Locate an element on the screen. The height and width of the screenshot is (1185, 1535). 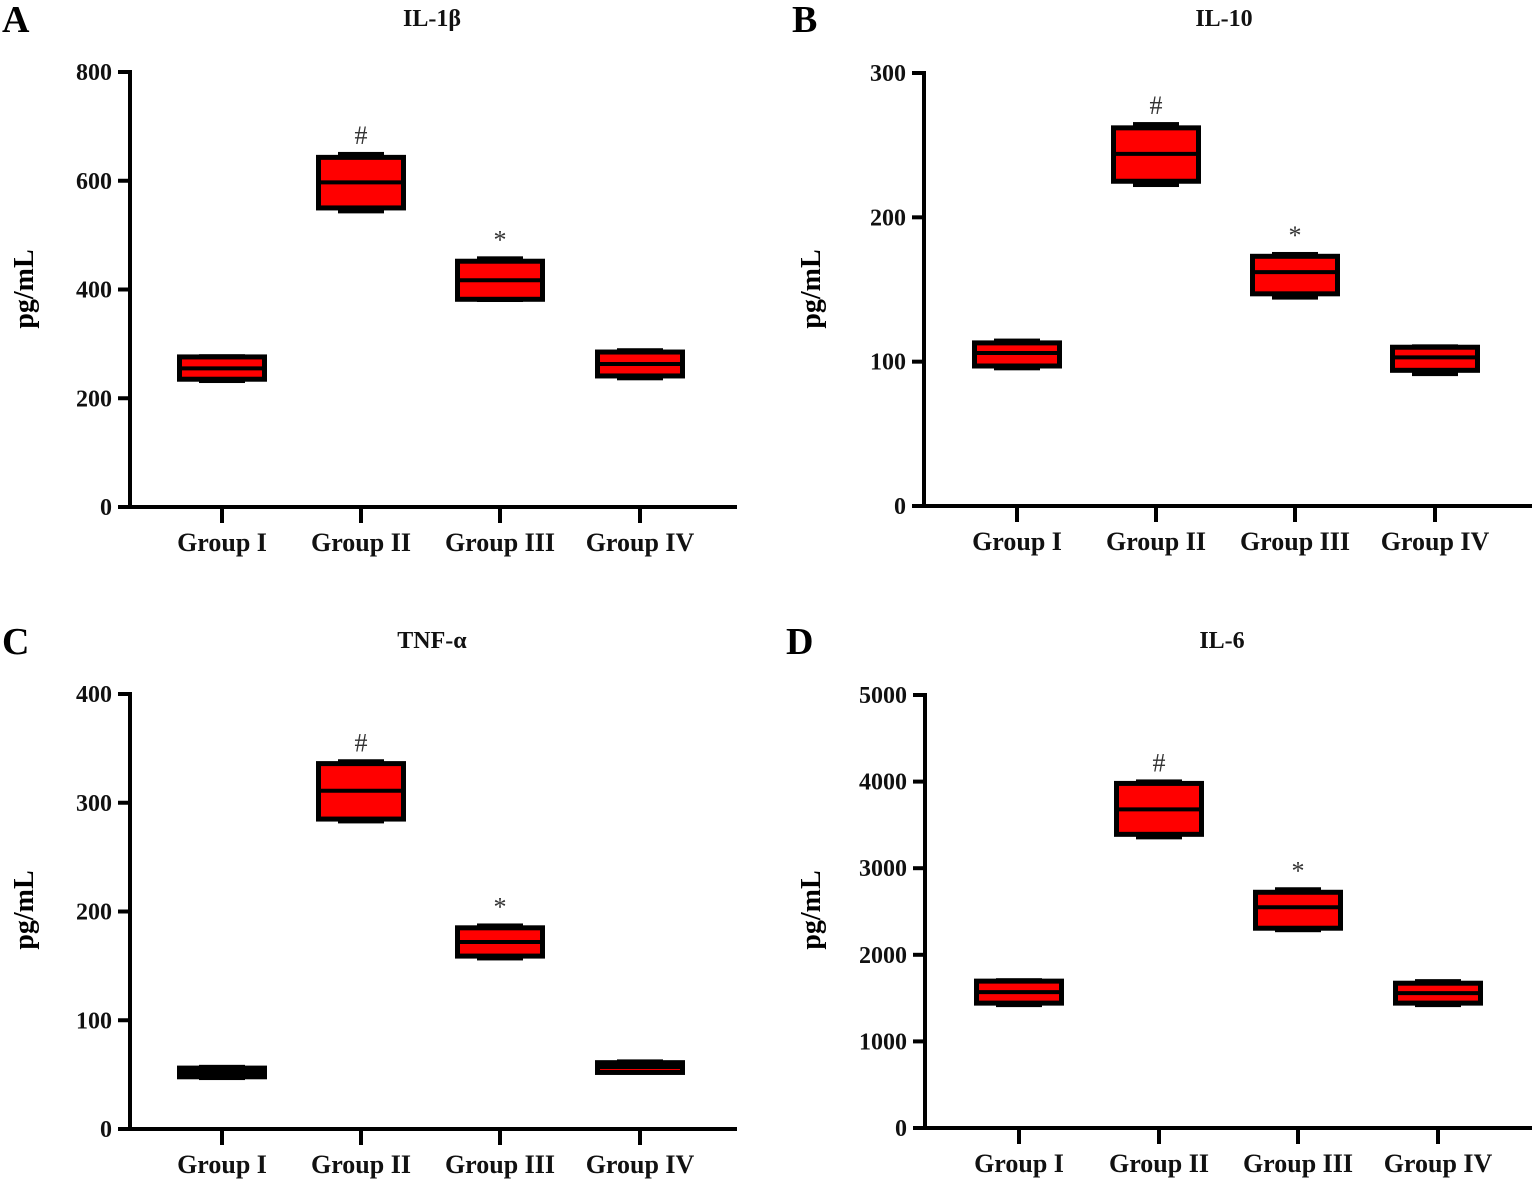
panel-letter: D is located at coordinates (799, 642).